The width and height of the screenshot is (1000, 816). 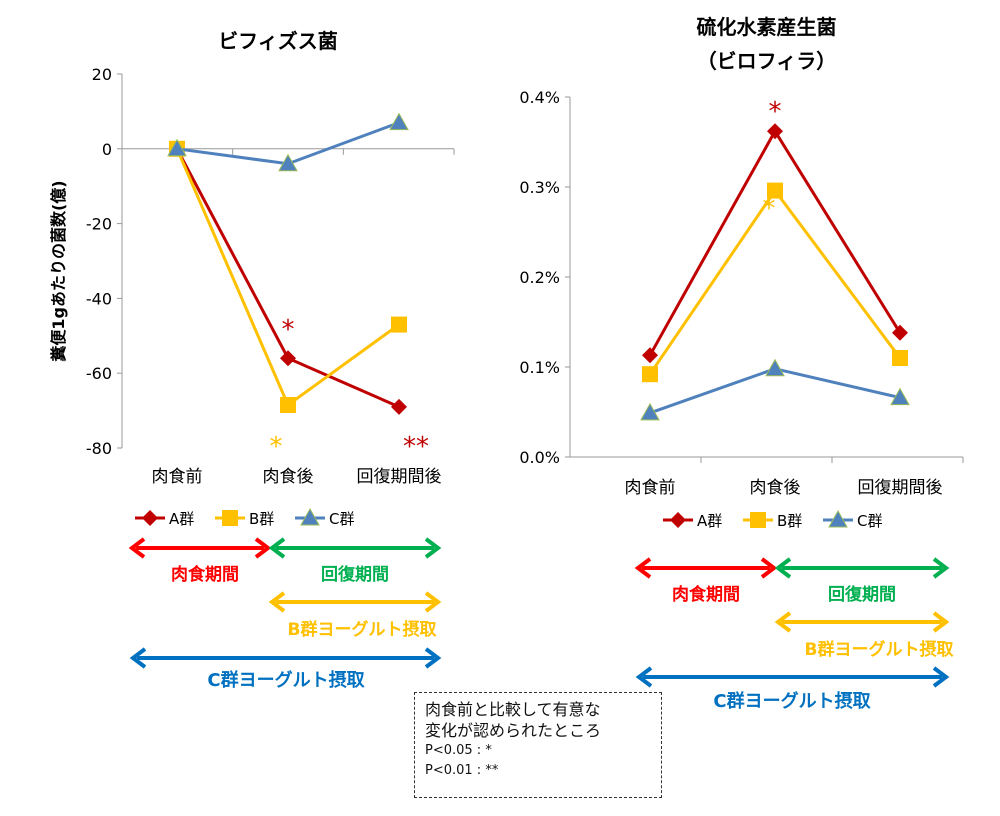 I want to click on y-tick-label: 0.3%, so click(x=539, y=187).